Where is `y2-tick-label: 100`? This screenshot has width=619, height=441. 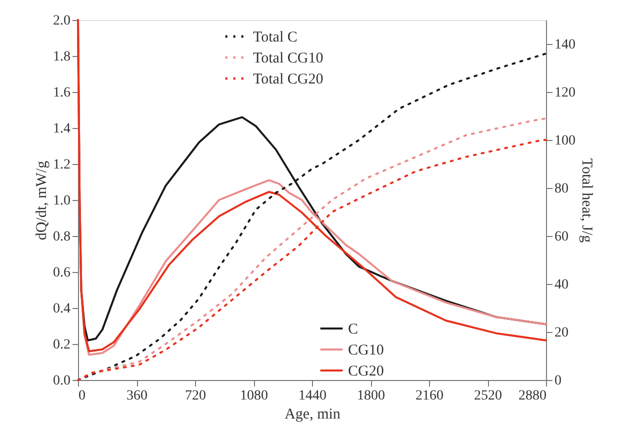 y2-tick-label: 100 is located at coordinates (565, 141).